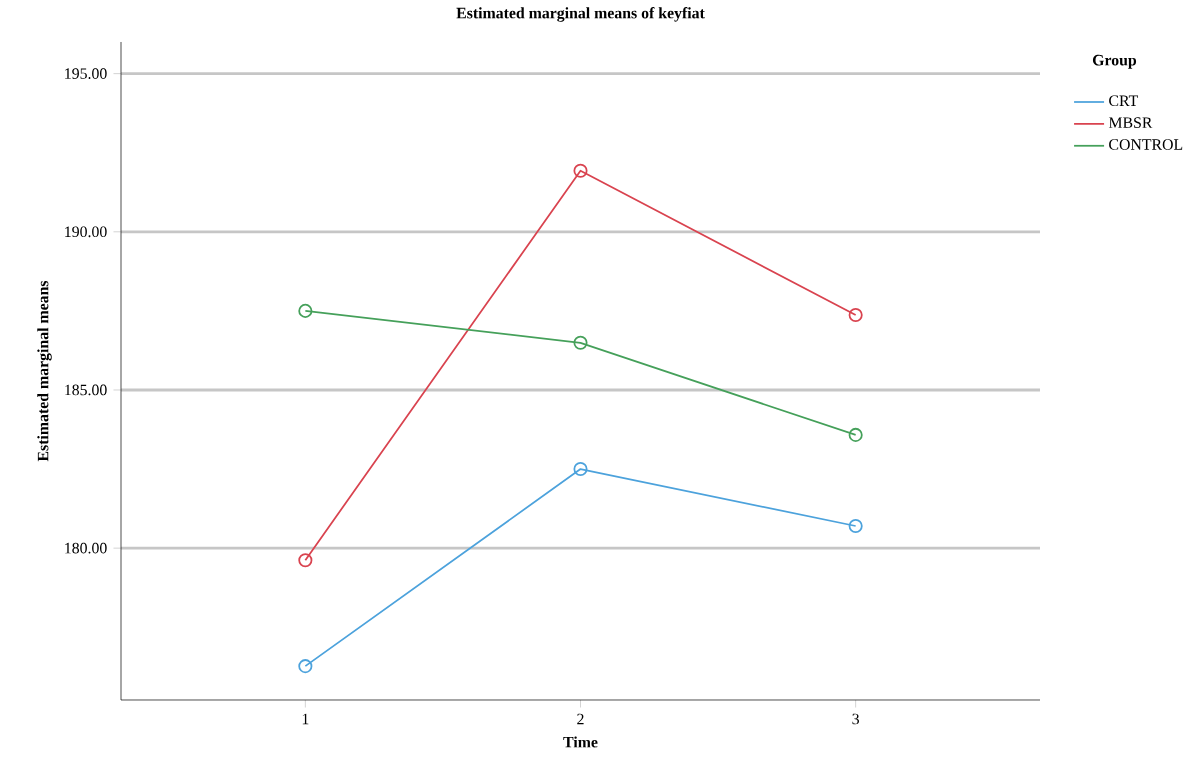 This screenshot has width=1189, height=766. Describe the element at coordinates (1130, 122) in the screenshot. I see `legend-label: MBSR` at that location.